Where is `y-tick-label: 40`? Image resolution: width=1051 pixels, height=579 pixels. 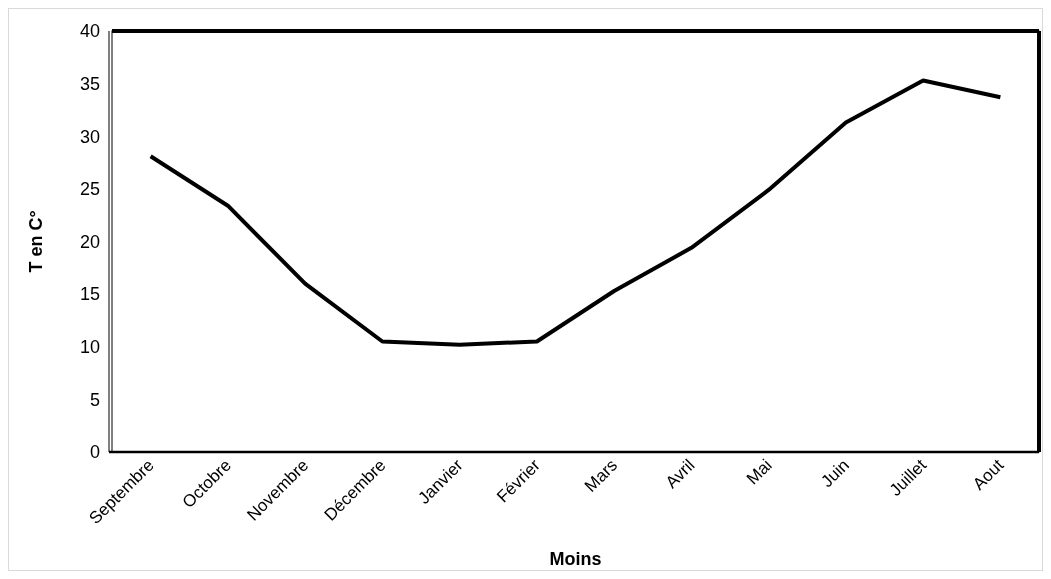 y-tick-label: 40 is located at coordinates (89, 31).